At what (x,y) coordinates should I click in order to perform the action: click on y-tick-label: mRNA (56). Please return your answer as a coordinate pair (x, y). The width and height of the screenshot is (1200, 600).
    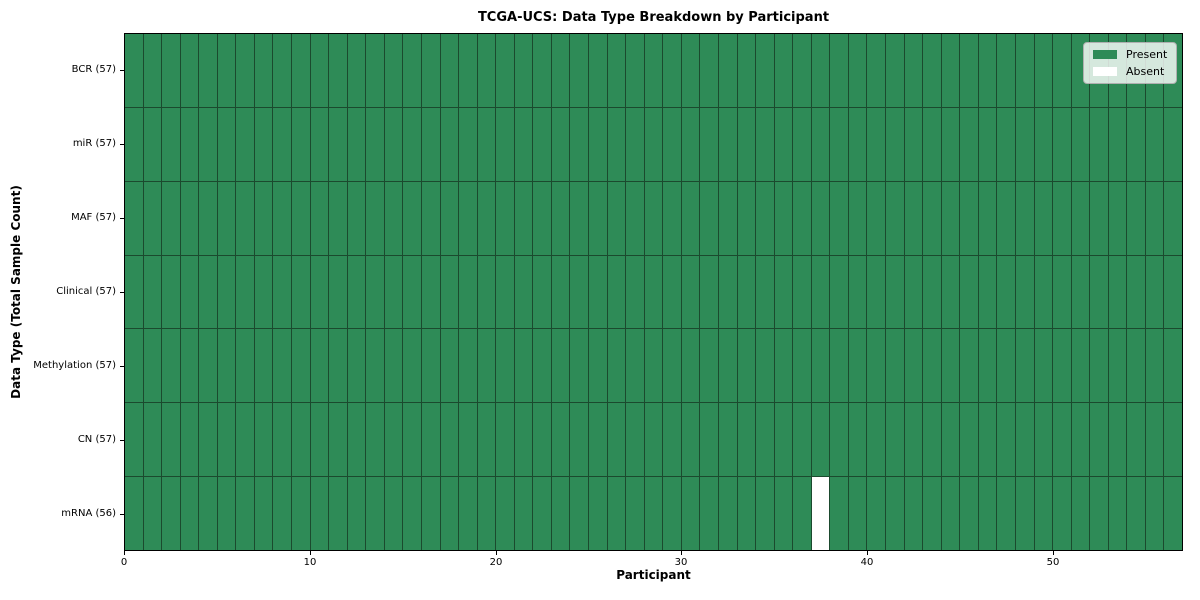
    Looking at the image, I should click on (88, 513).